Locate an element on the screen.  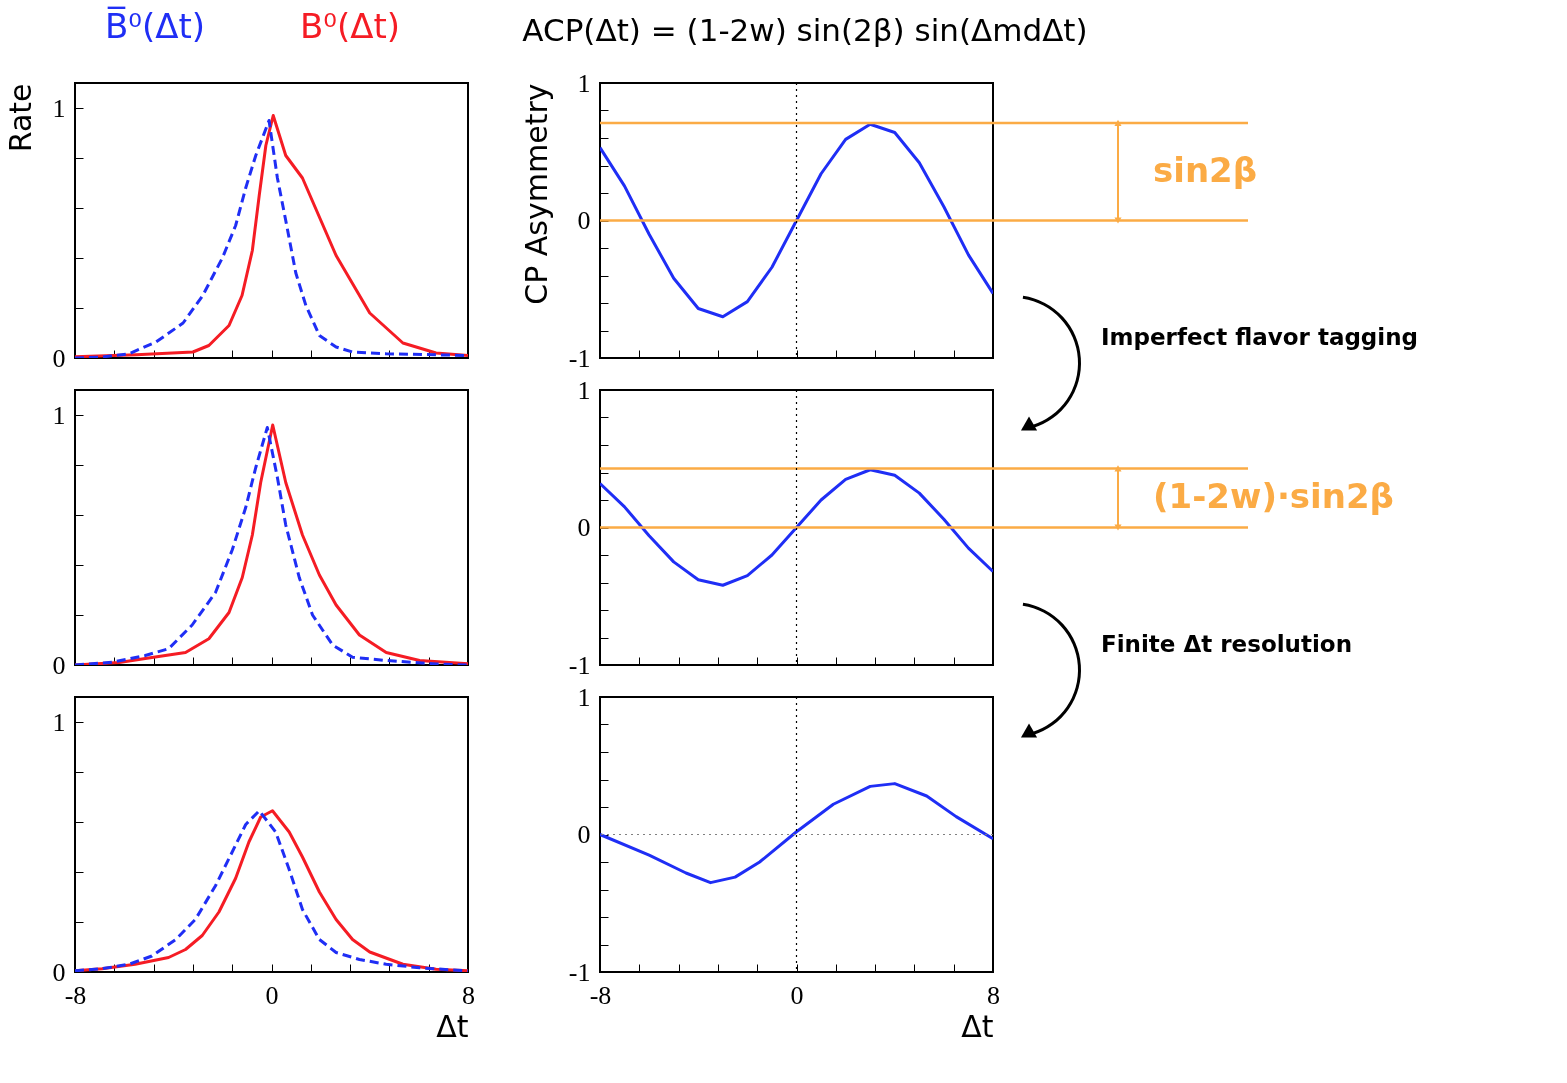
y-axis-title: CP Asymmetry is located at coordinates (536, 194).